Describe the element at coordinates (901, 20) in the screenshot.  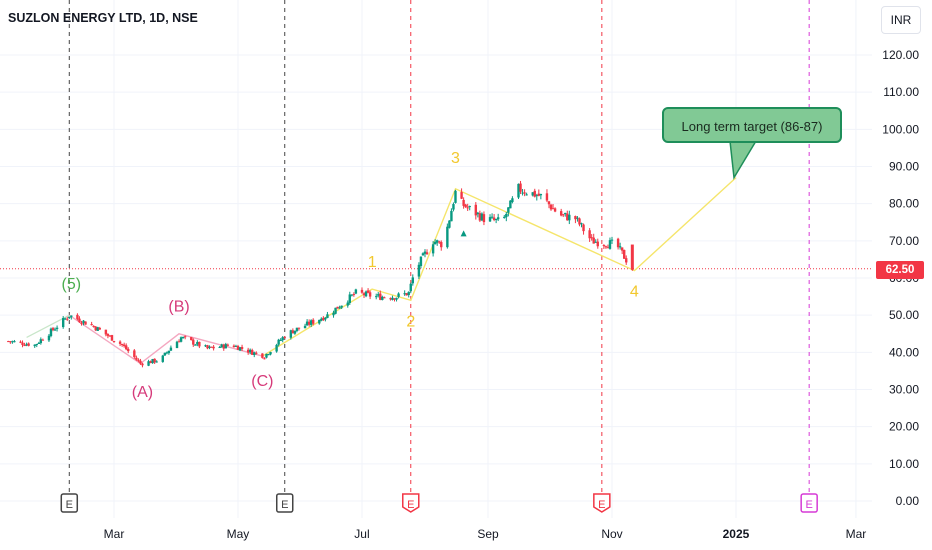
I see `currency-button: INR` at that location.